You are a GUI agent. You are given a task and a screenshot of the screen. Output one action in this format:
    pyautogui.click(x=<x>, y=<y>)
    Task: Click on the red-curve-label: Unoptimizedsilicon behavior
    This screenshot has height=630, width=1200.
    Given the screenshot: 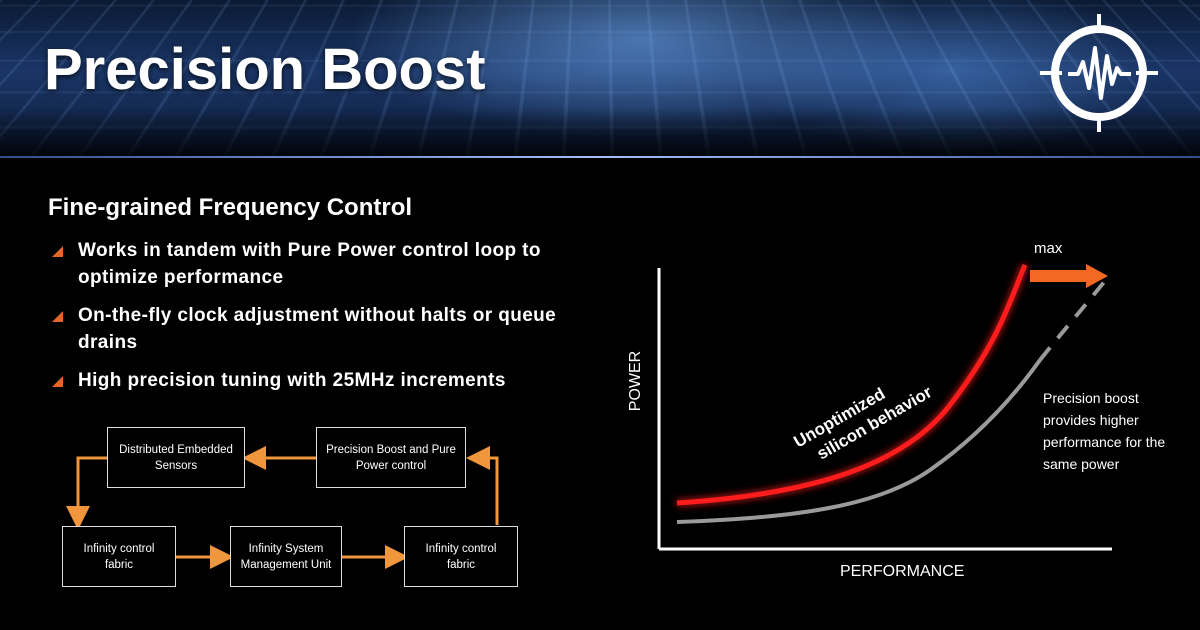 What is the action you would take?
    pyautogui.click(x=863, y=416)
    